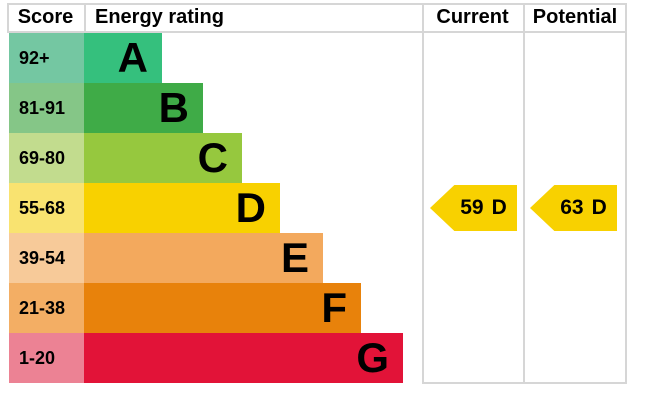  What do you see at coordinates (626, 193) in the screenshot?
I see `table-right-border` at bounding box center [626, 193].